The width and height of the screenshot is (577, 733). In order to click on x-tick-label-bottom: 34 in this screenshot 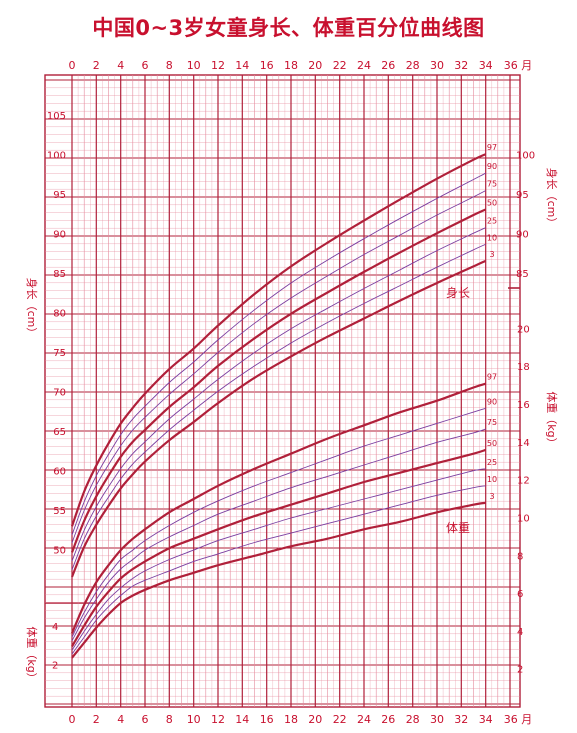, I will do `click(486, 719)`.